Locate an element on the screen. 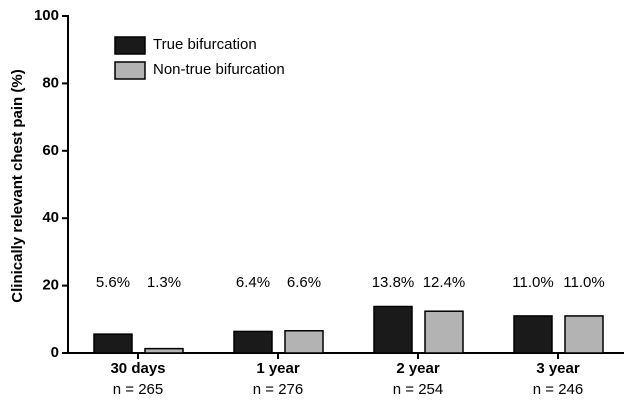 The width and height of the screenshot is (624, 401). legend-label: Non-true bifurcation is located at coordinates (219, 69).